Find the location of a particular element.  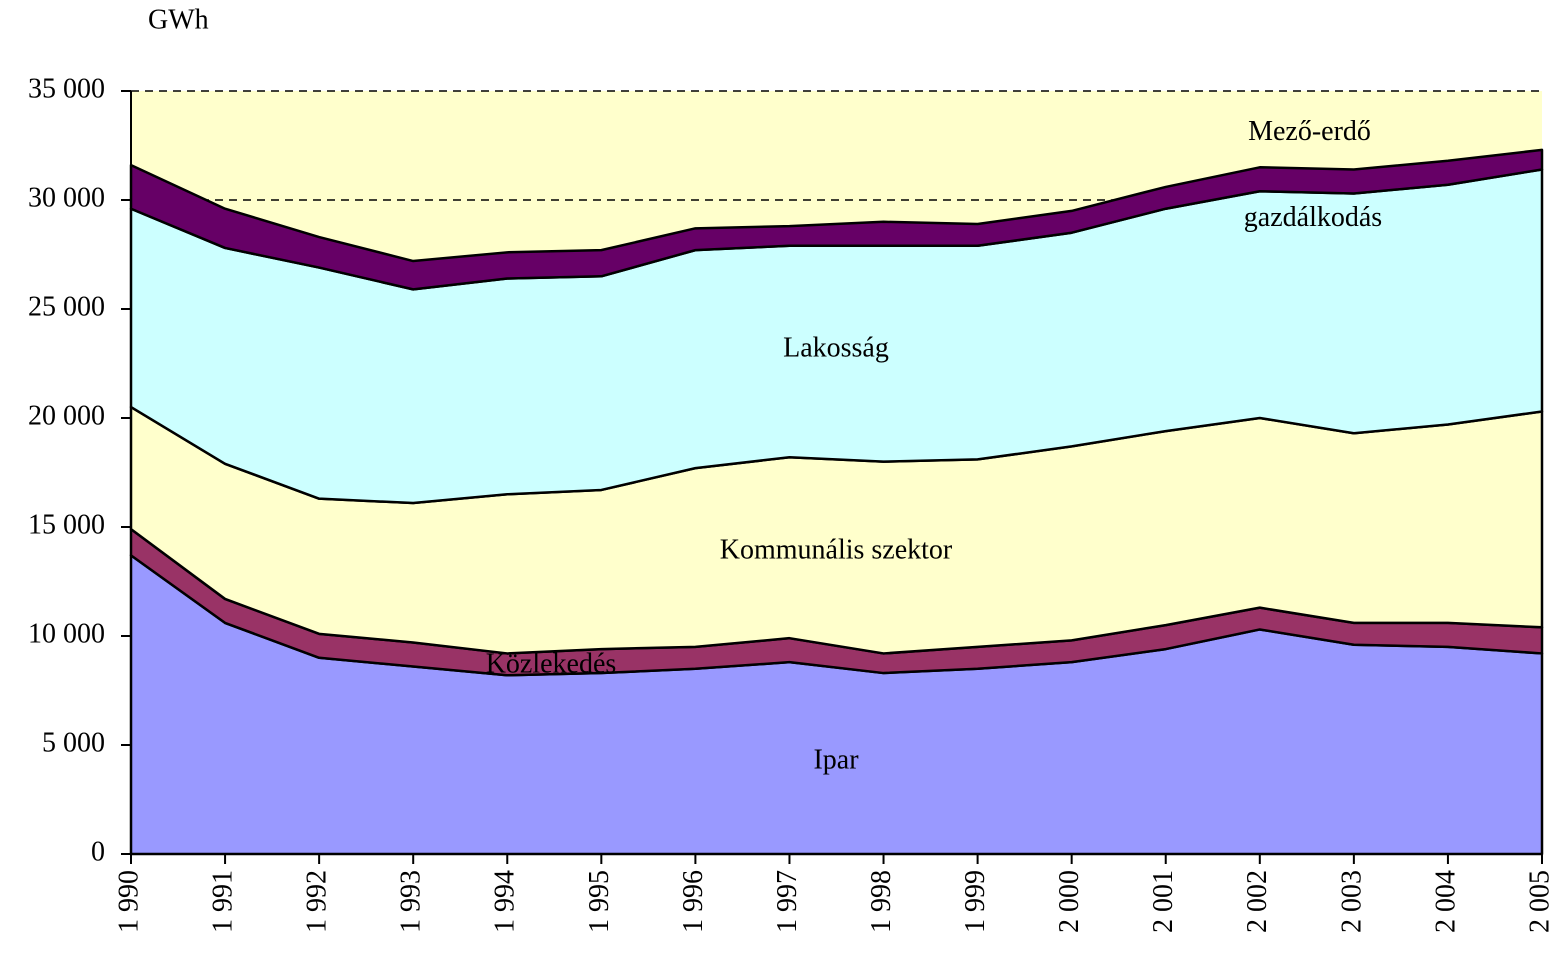

y-tick-label: 10 000 is located at coordinates (66, 633).